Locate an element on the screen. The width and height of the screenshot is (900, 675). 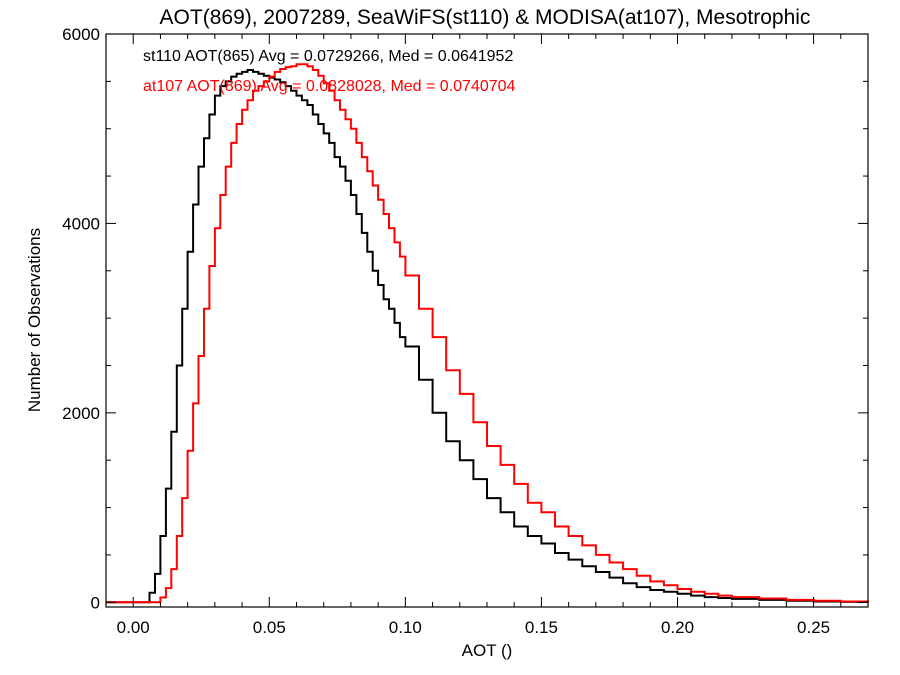
x-tick-label: 0.10 is located at coordinates (405, 627).